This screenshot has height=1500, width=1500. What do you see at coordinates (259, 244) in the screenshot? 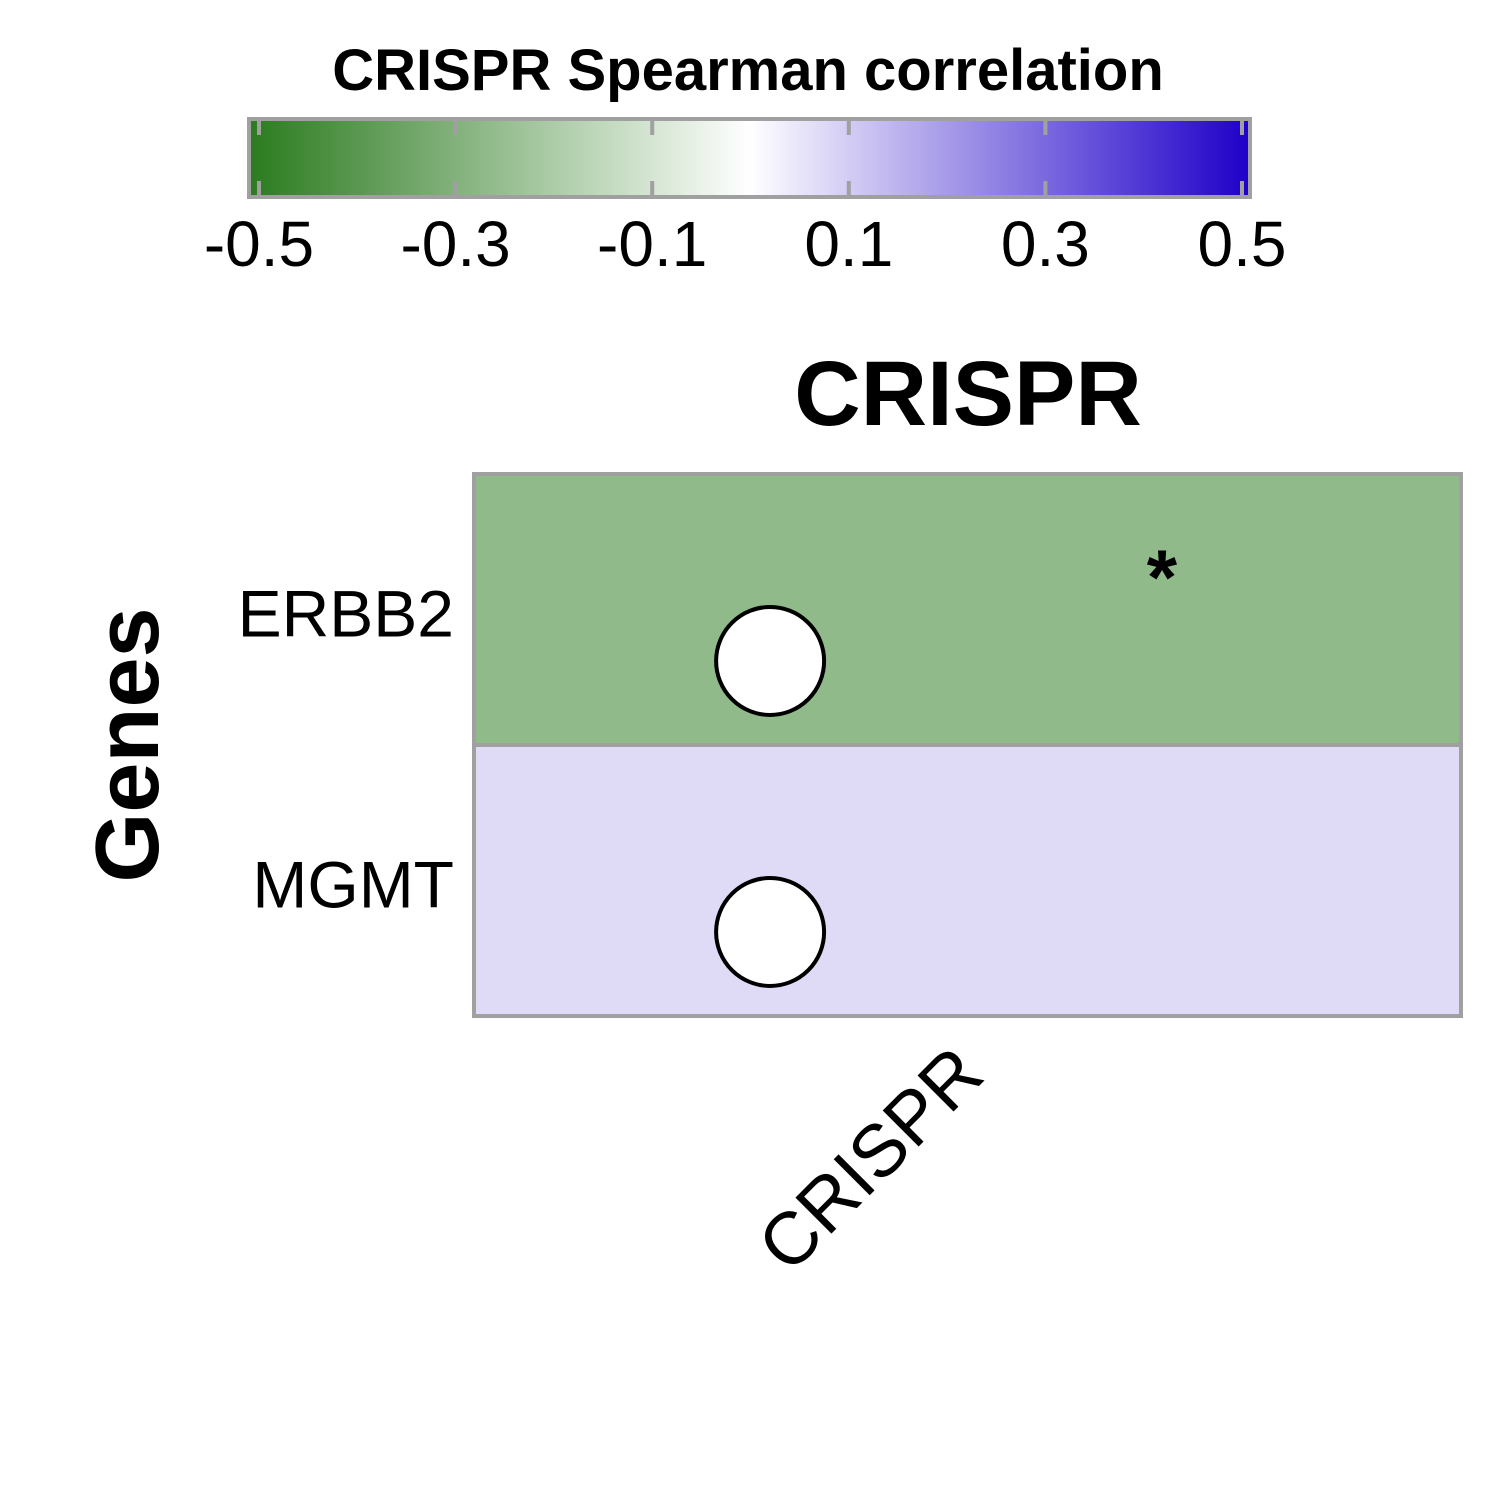
I see `legend-tick-label: -0.5` at bounding box center [259, 244].